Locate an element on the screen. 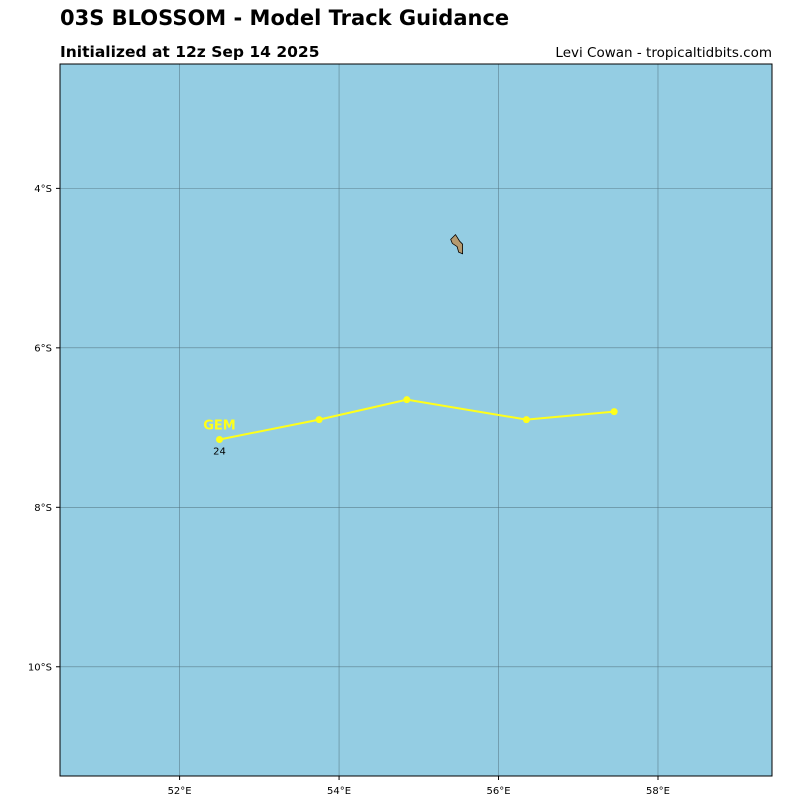 Image resolution: width=800 pixels, height=800 pixels. lon-tick-label: 56°E is located at coordinates (498, 791).